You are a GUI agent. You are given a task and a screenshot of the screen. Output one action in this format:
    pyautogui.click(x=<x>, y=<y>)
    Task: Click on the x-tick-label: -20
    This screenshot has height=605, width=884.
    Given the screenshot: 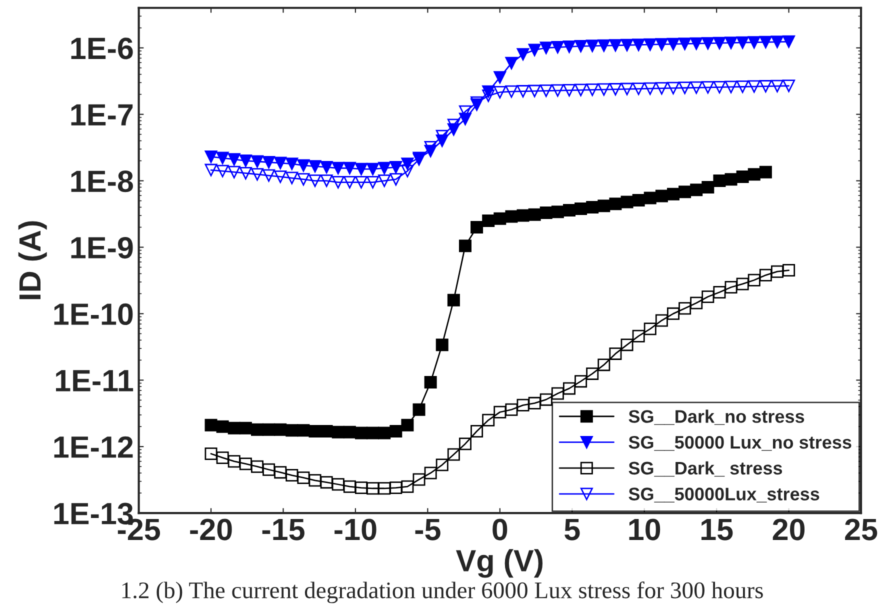 What is the action you would take?
    pyautogui.click(x=211, y=529)
    